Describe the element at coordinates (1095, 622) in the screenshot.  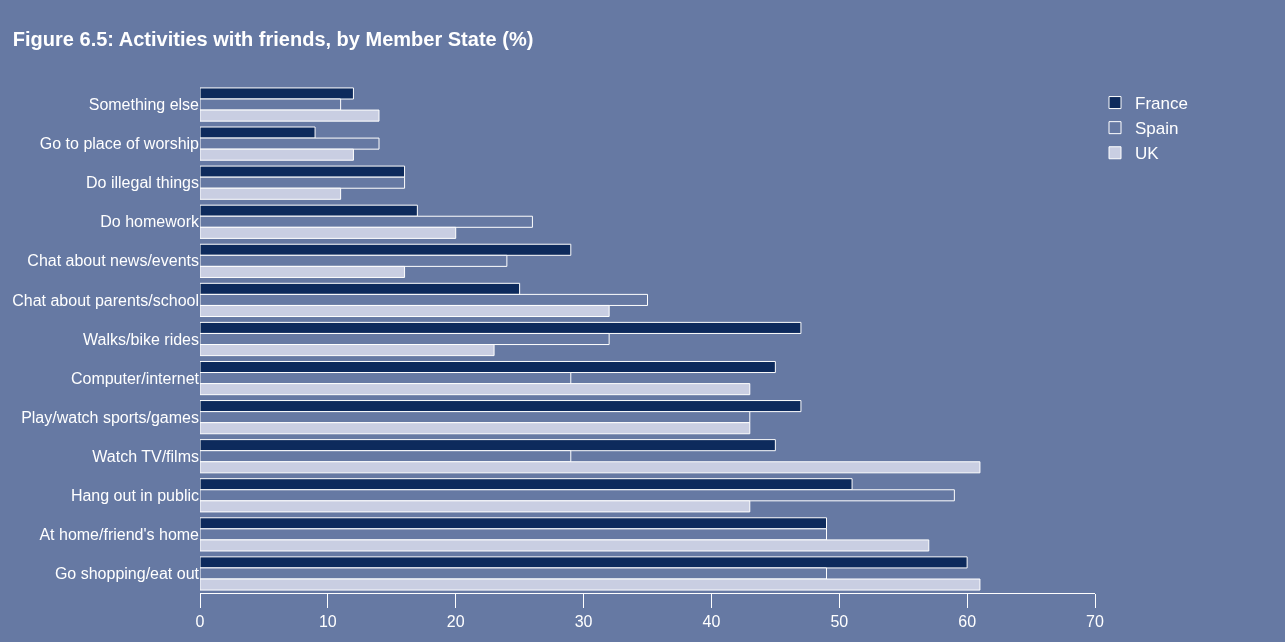
I see `x-tick-label: 70` at that location.